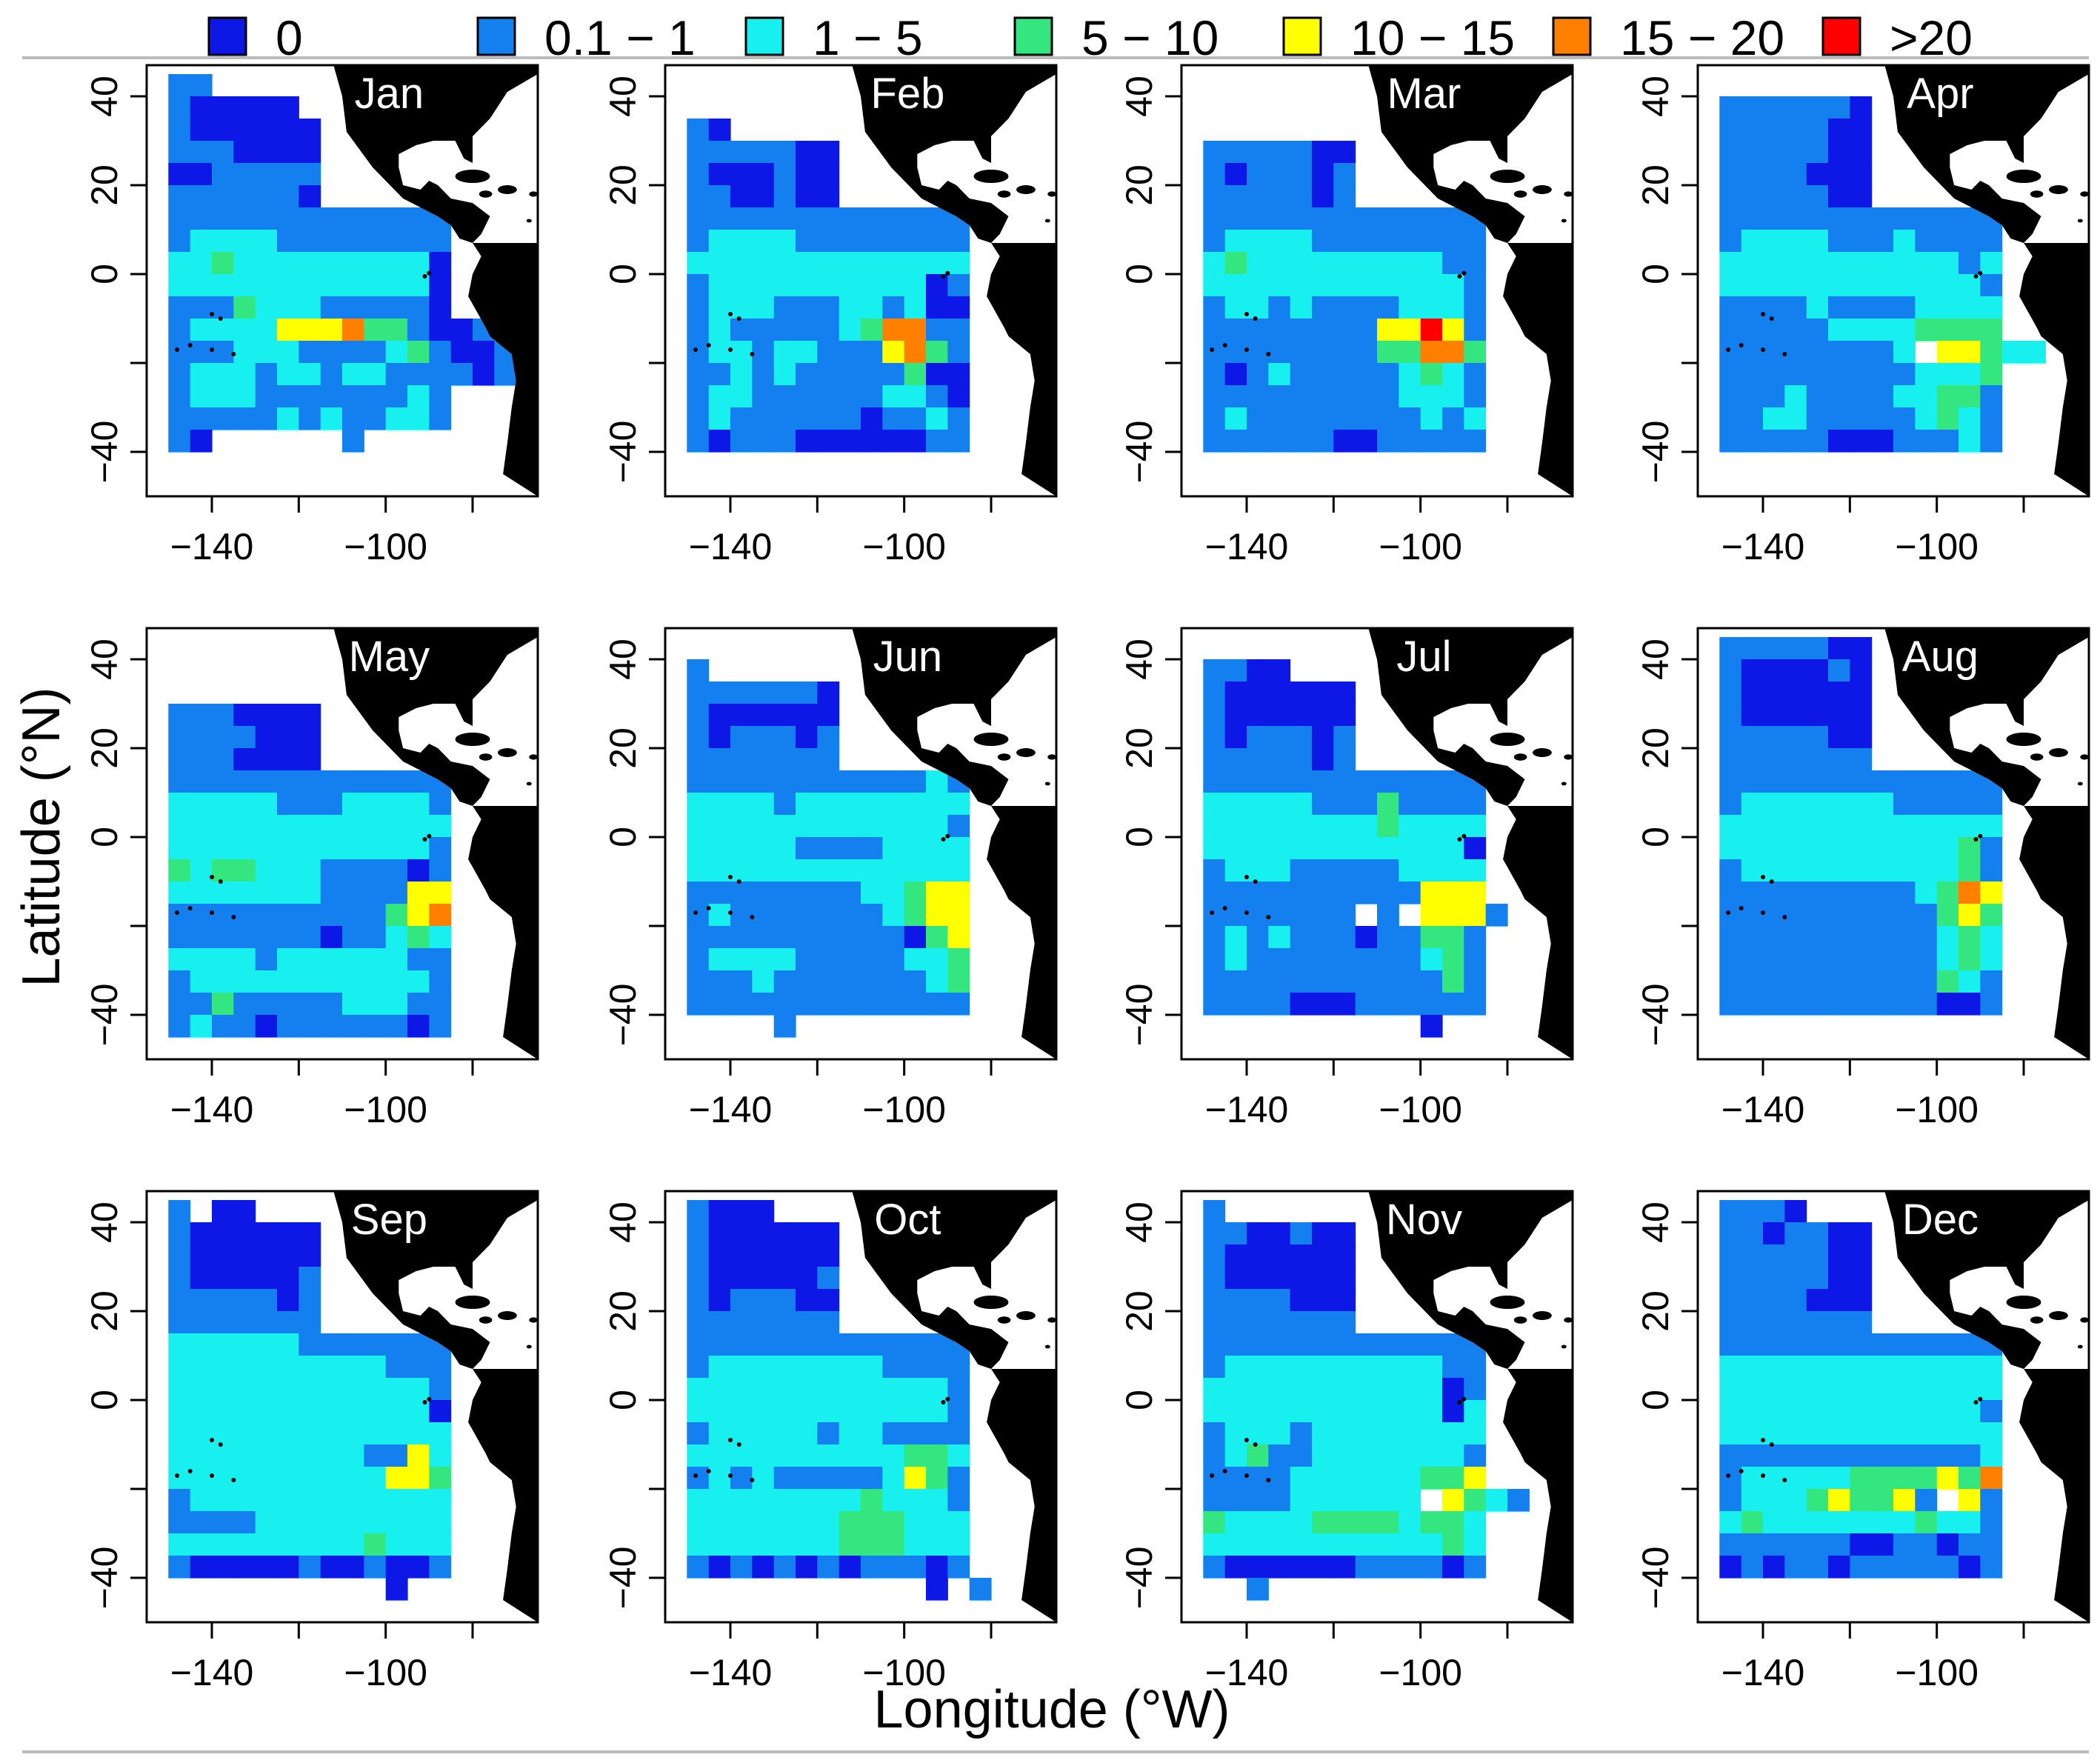  What do you see at coordinates (907, 94) in the screenshot?
I see `month-label: Feb` at bounding box center [907, 94].